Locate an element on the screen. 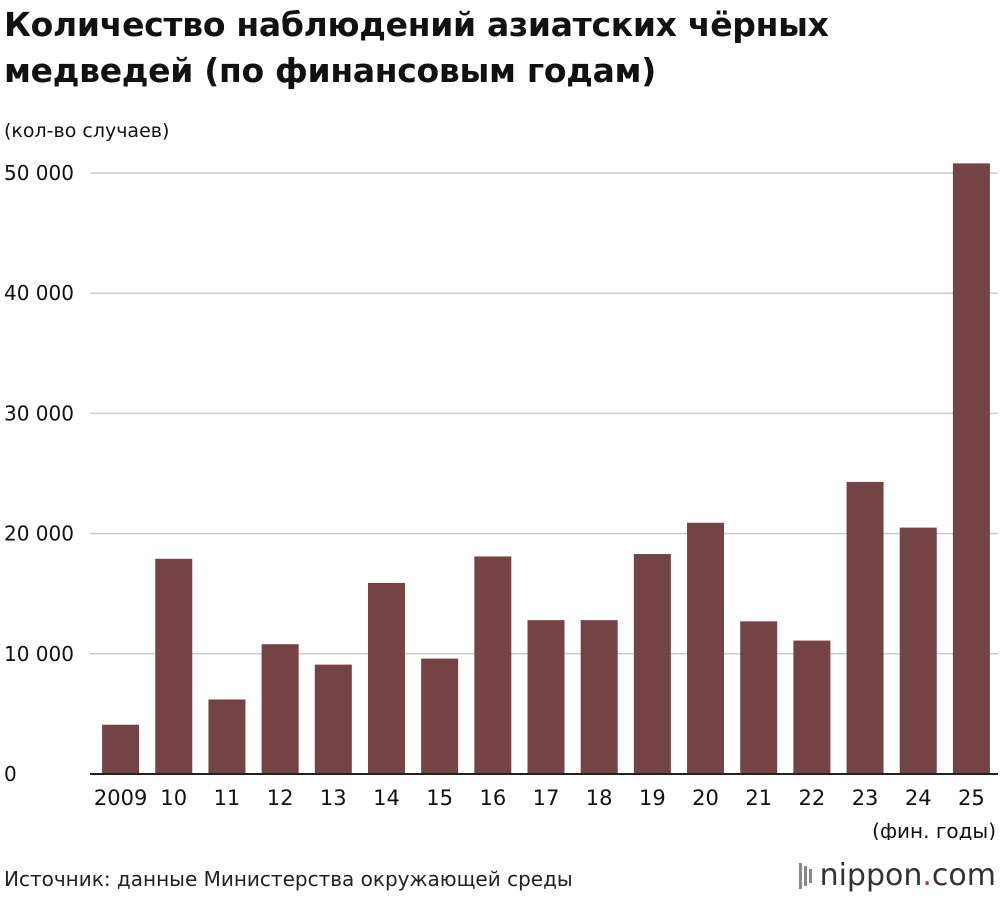 Image resolution: width=1000 pixels, height=900 pixels. logo-tld: com is located at coordinates (963, 875).